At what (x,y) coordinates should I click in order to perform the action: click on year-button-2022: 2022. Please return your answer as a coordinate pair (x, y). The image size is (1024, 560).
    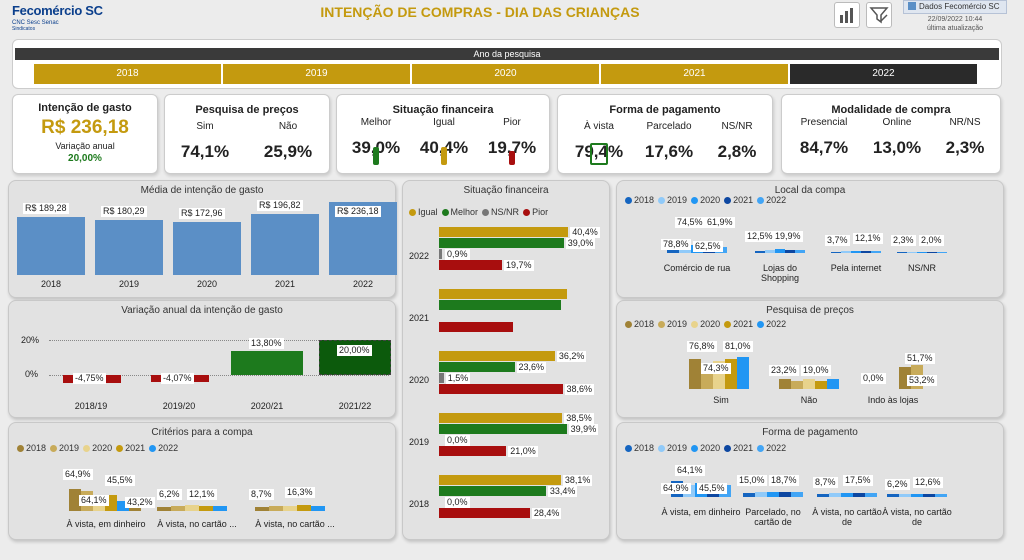
    Looking at the image, I should click on (883, 74).